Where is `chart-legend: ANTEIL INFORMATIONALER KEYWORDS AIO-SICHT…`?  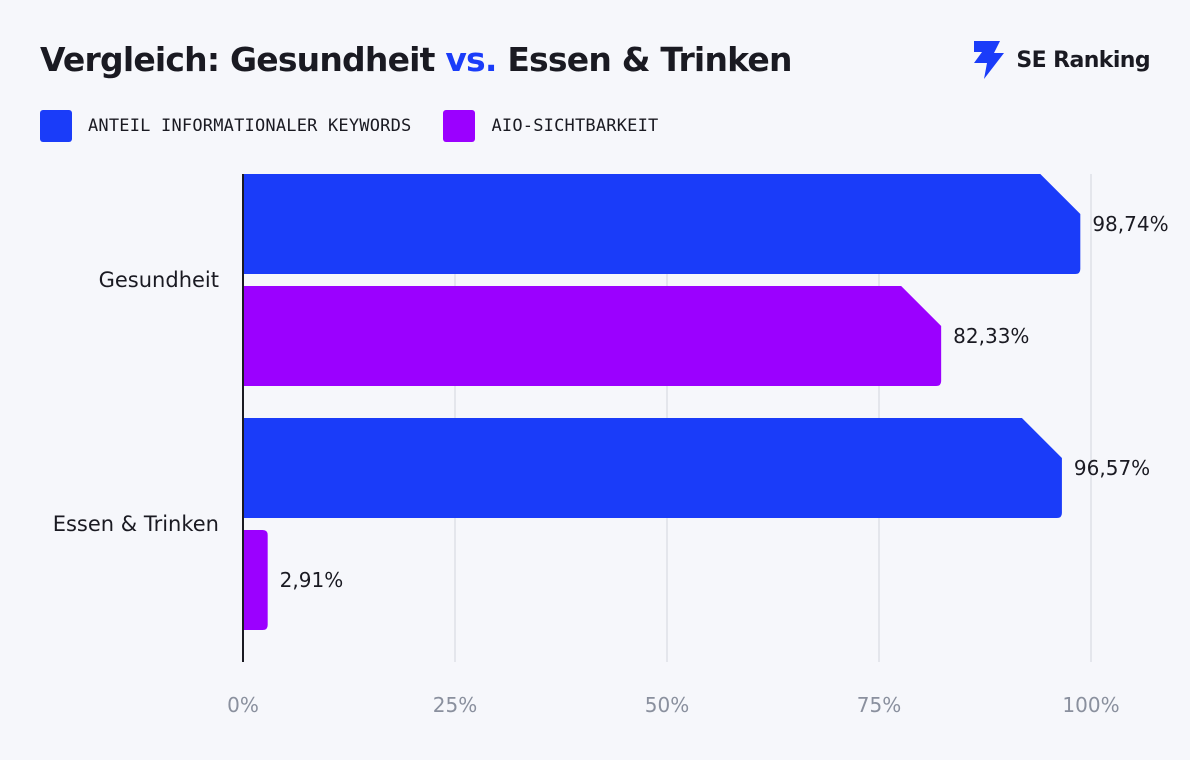 chart-legend: ANTEIL INFORMATIONALER KEYWORDS AIO-SICHT… is located at coordinates (365, 126).